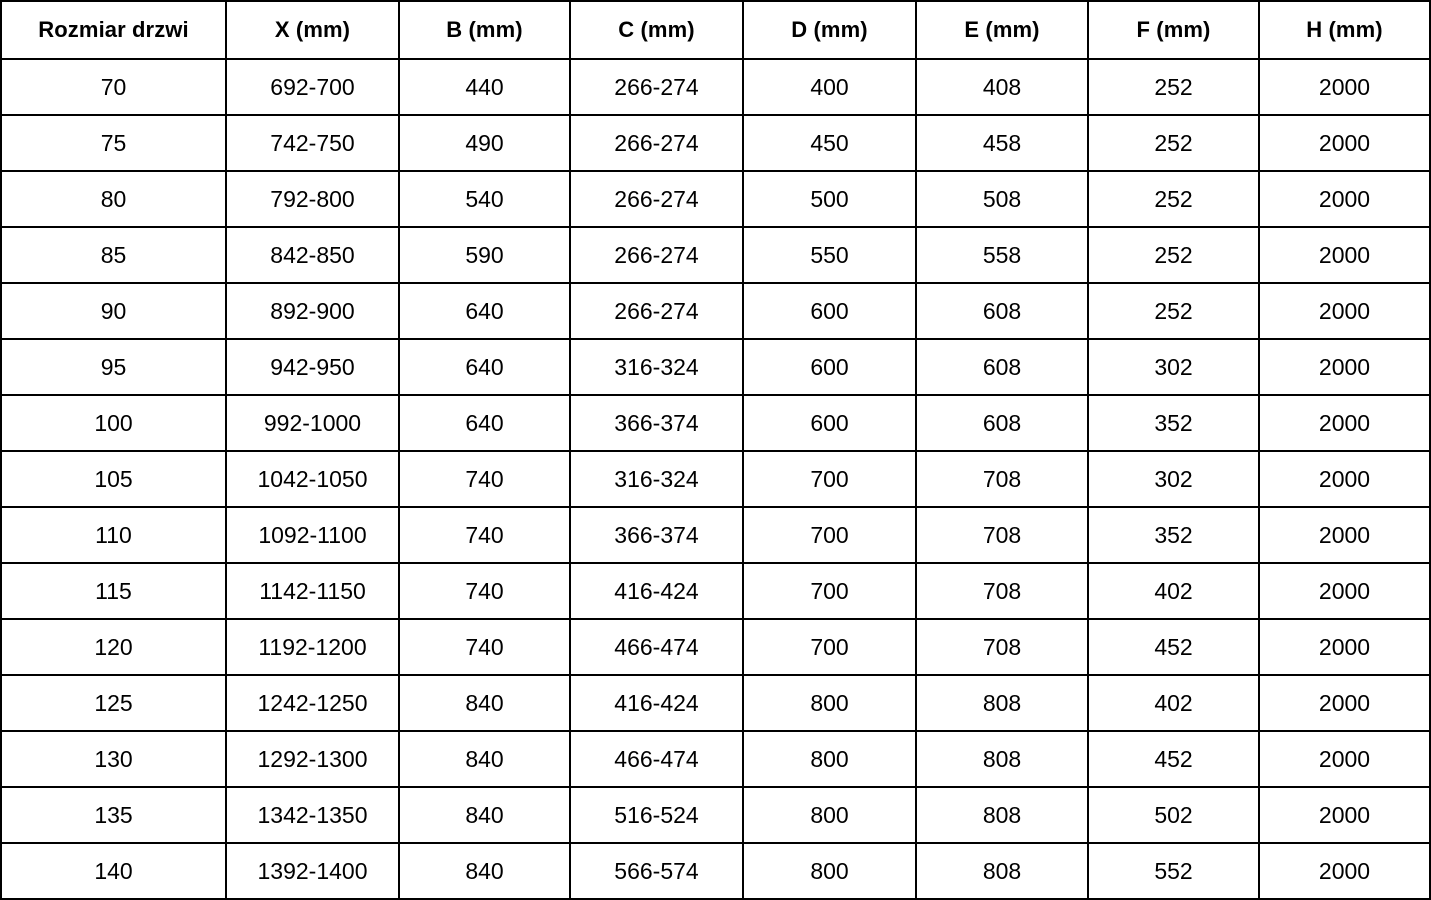 This screenshot has height=900, width=1431. What do you see at coordinates (113, 367) in the screenshot?
I see `cell-rozmiar-drzwi: 95` at bounding box center [113, 367].